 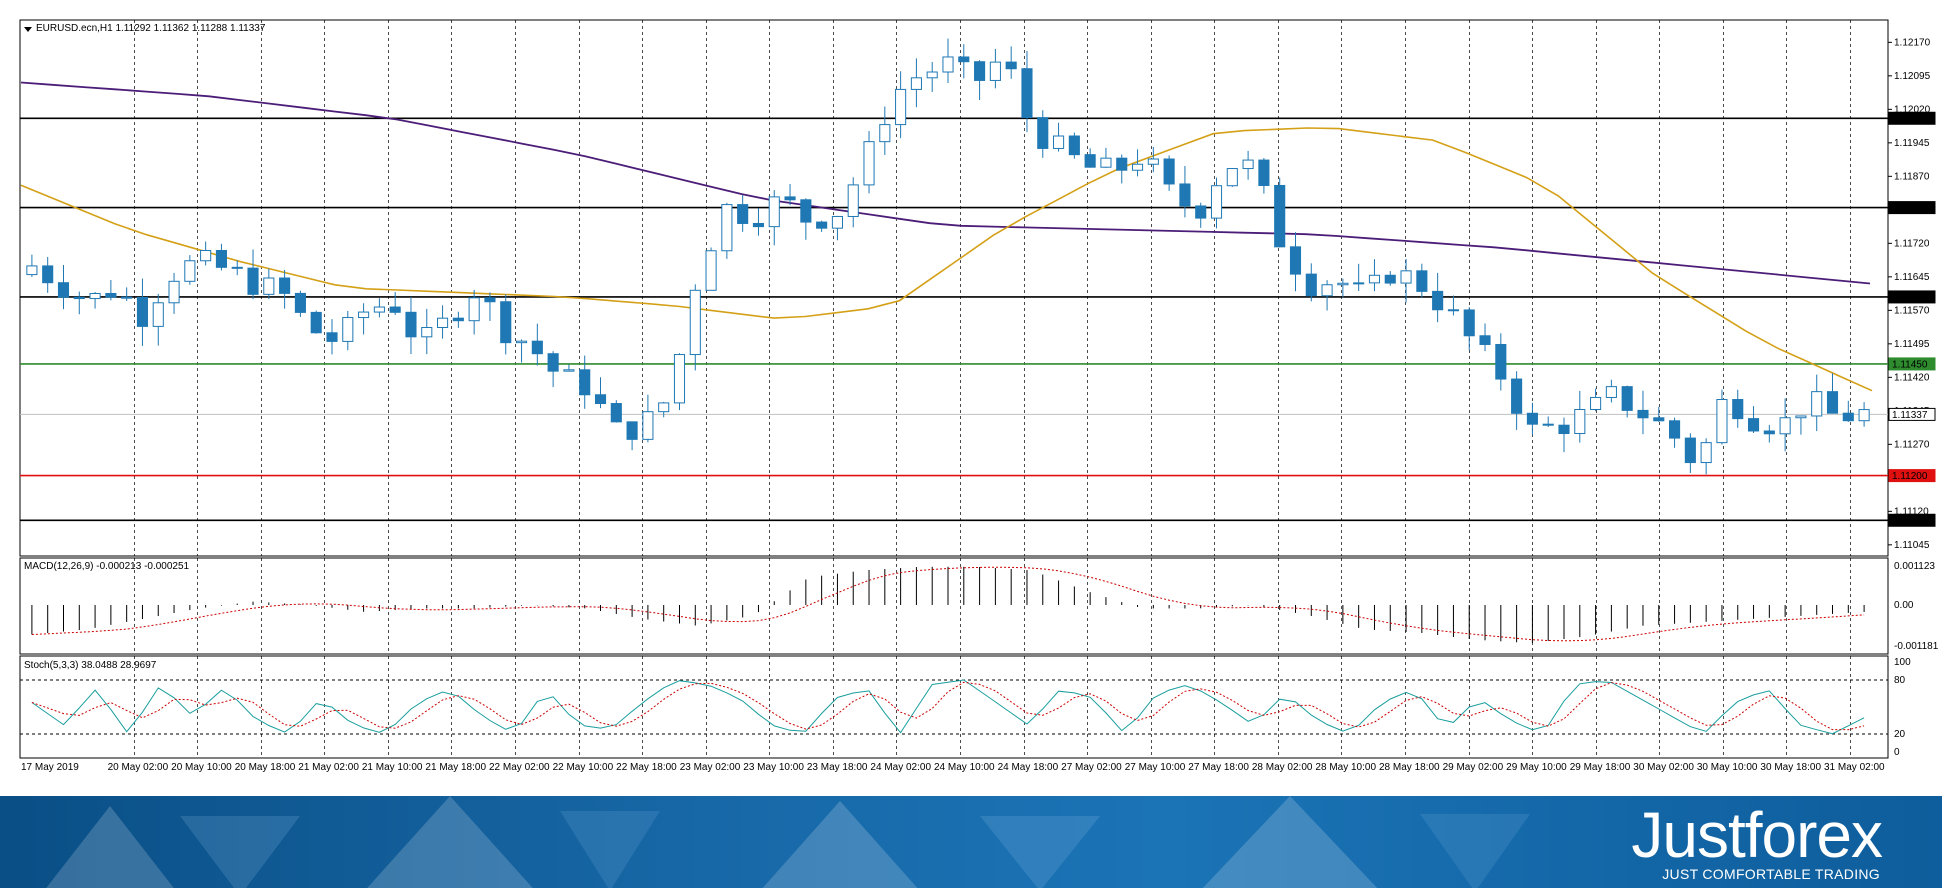 I want to click on time-axis-label: 30 May 02:00, so click(x=1663, y=767).